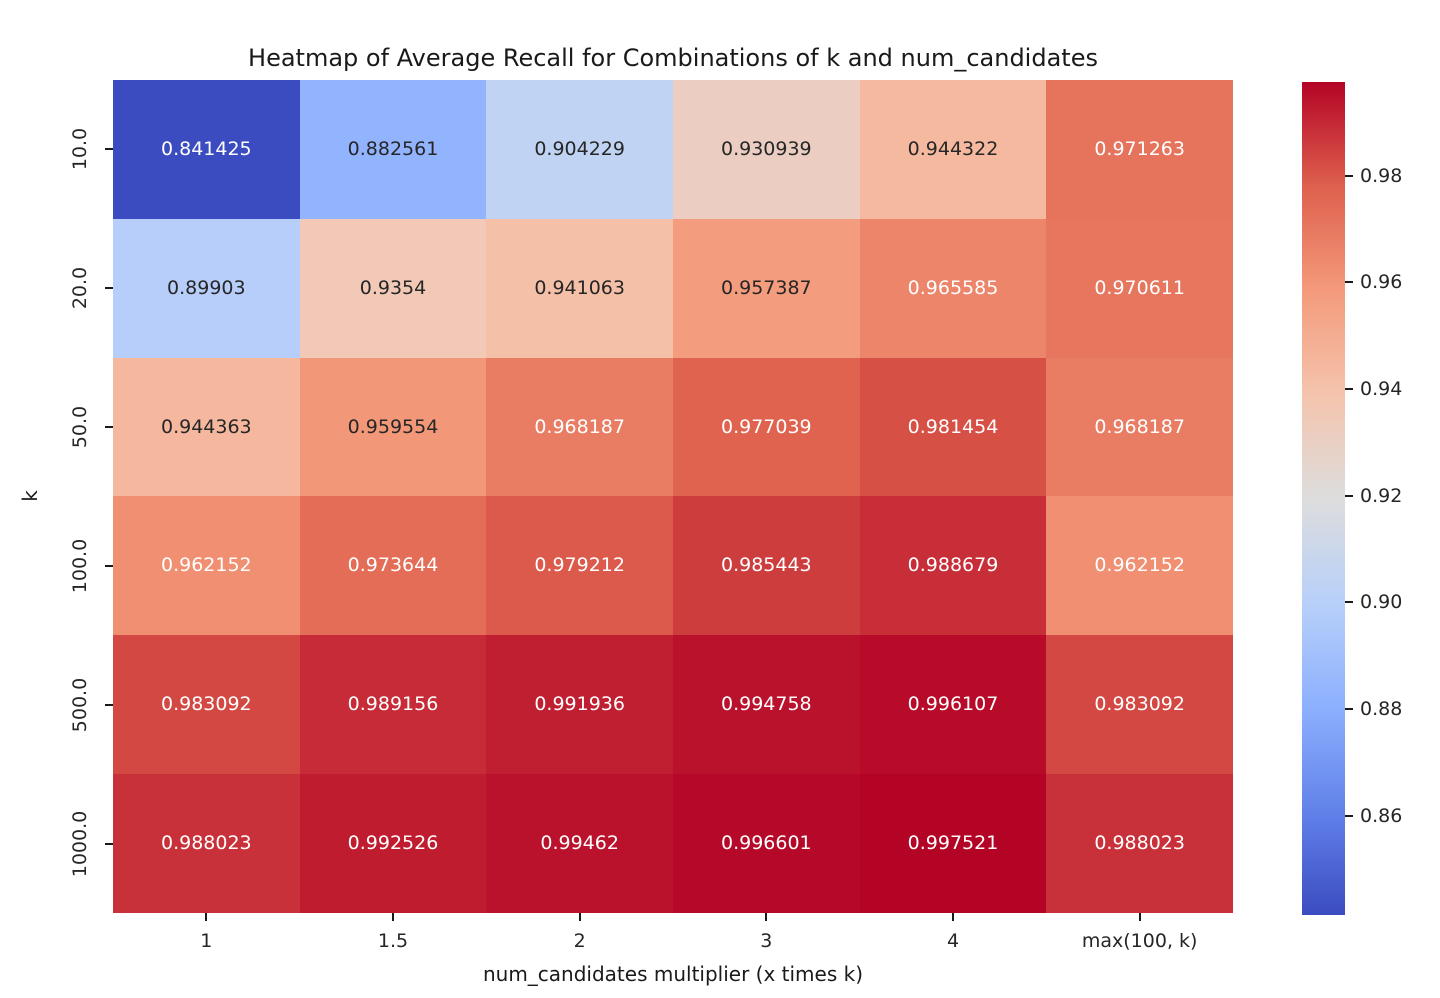 Image resolution: width=1440 pixels, height=998 pixels. I want to click on heatmap-cell: 0.9354, so click(393, 288).